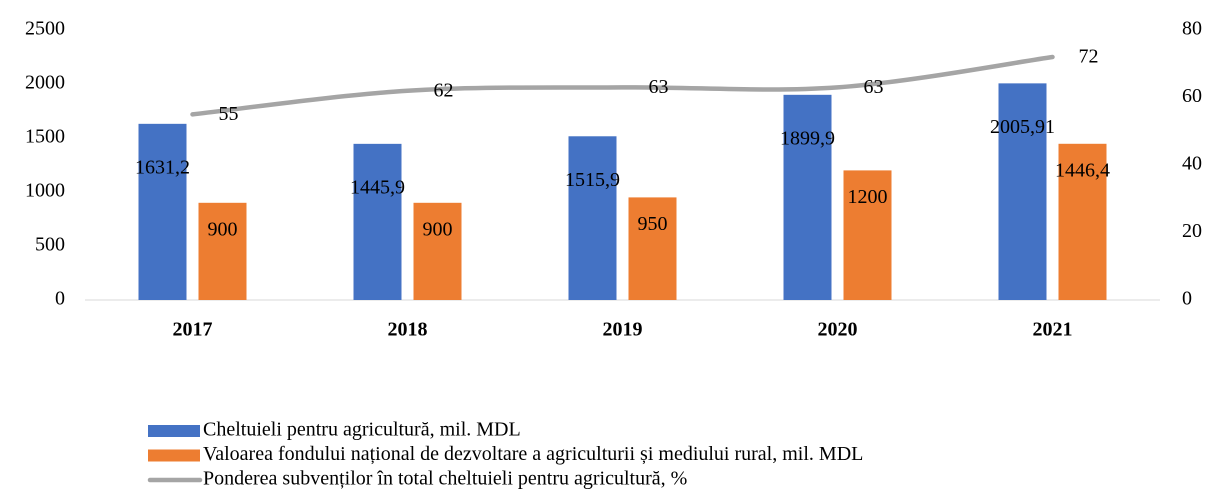 Image resolution: width=1212 pixels, height=496 pixels. I want to click on line, so click(622, 85).